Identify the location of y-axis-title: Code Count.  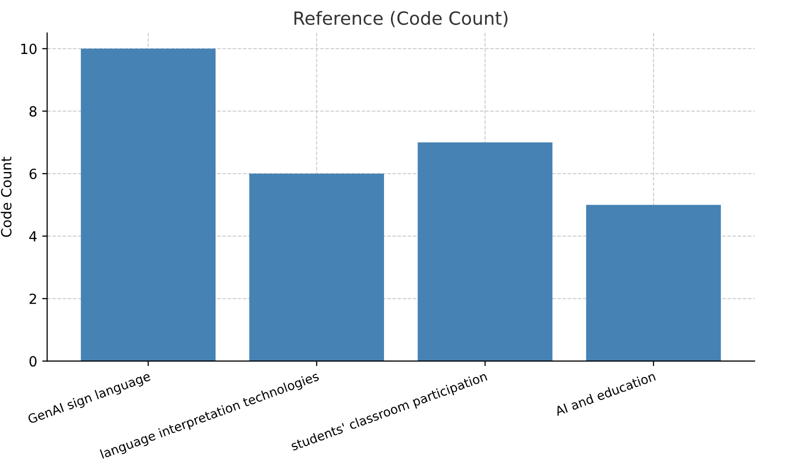
(6, 196).